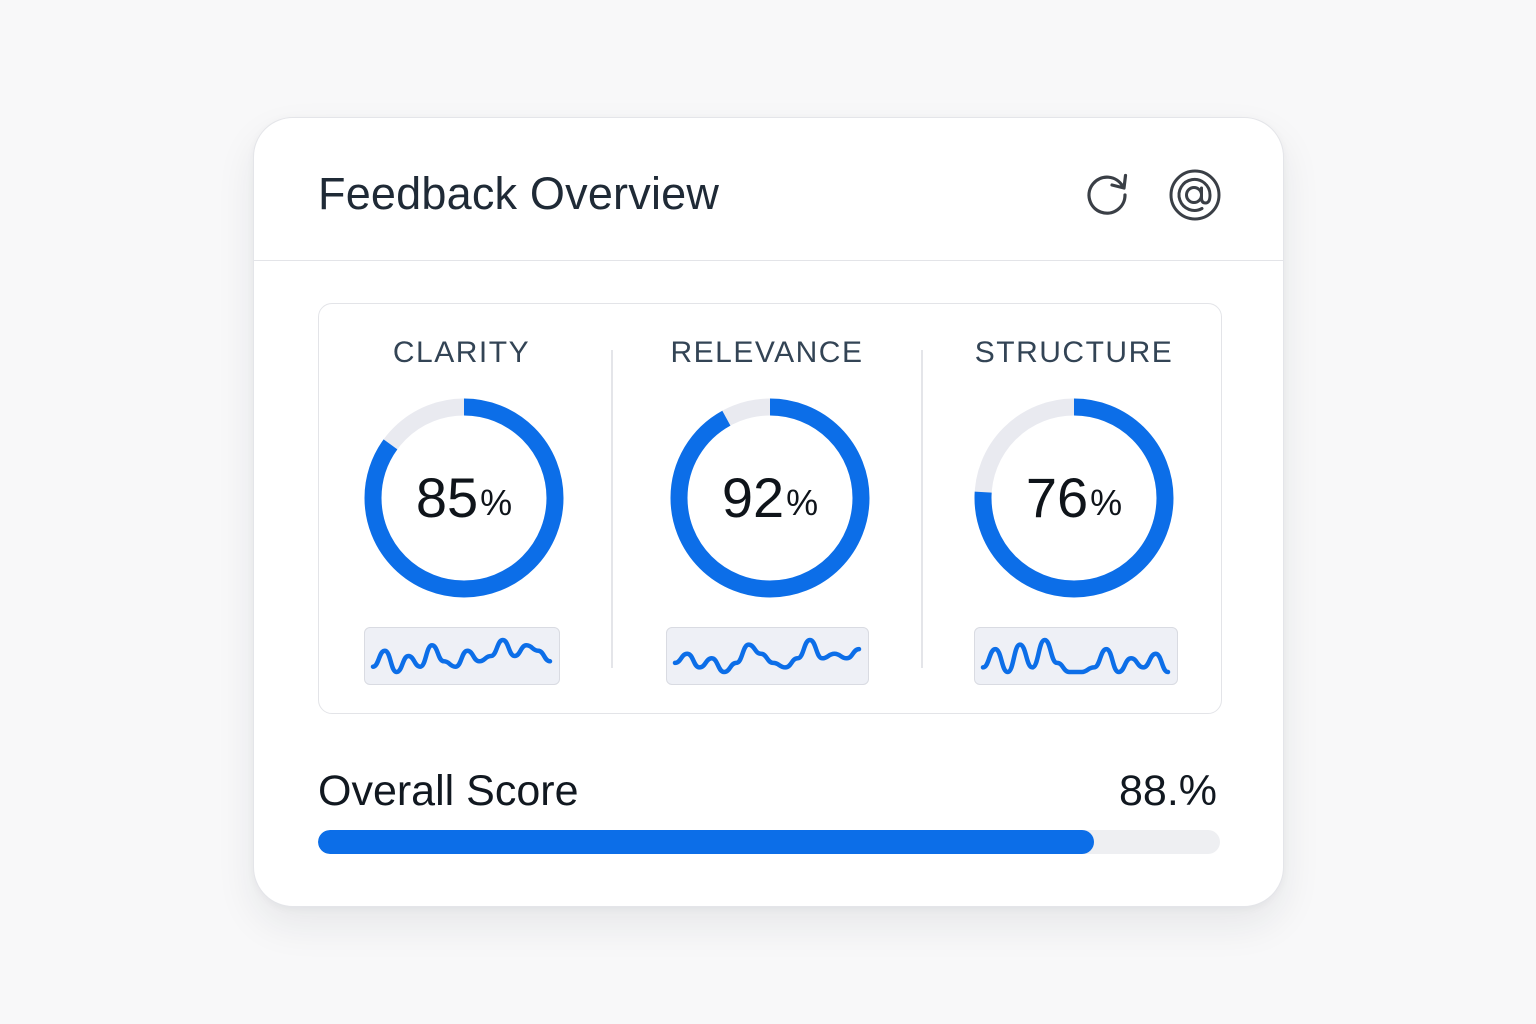 This screenshot has height=1024, width=1536. What do you see at coordinates (768, 189) in the screenshot?
I see `card-header: Feedback Overview` at bounding box center [768, 189].